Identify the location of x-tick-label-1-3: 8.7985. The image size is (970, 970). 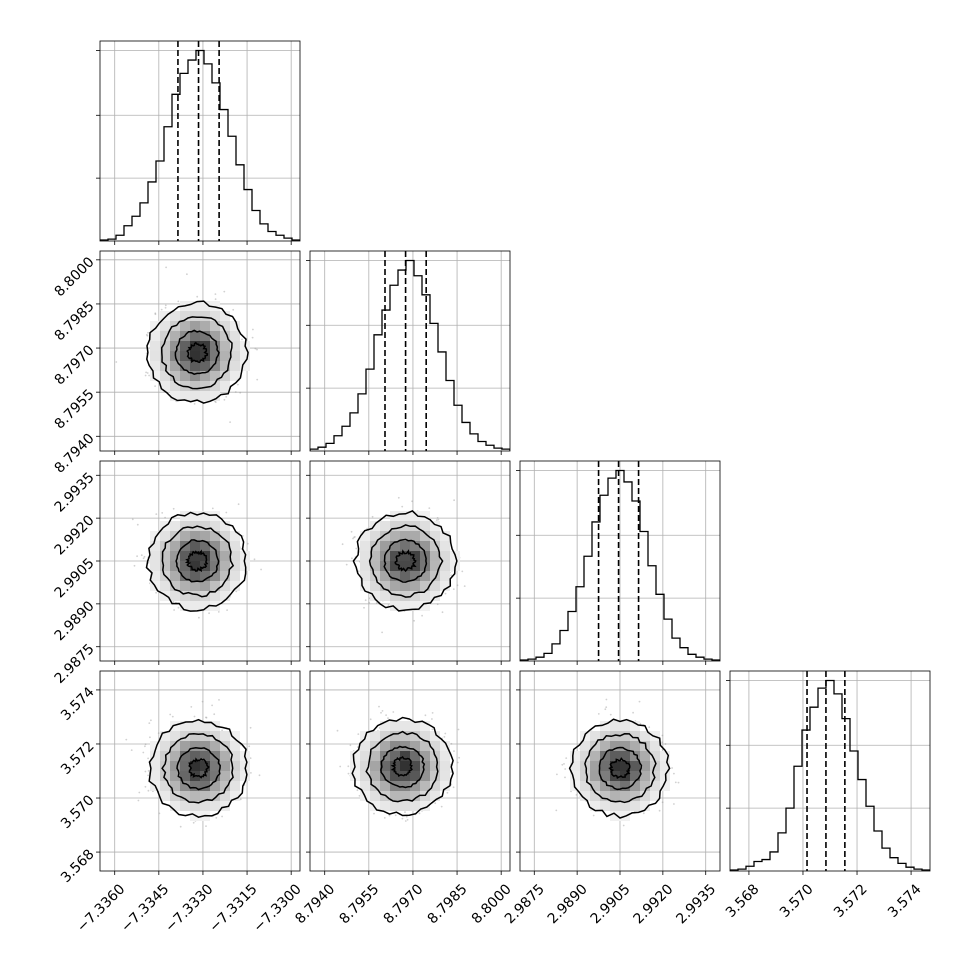
(448, 904).